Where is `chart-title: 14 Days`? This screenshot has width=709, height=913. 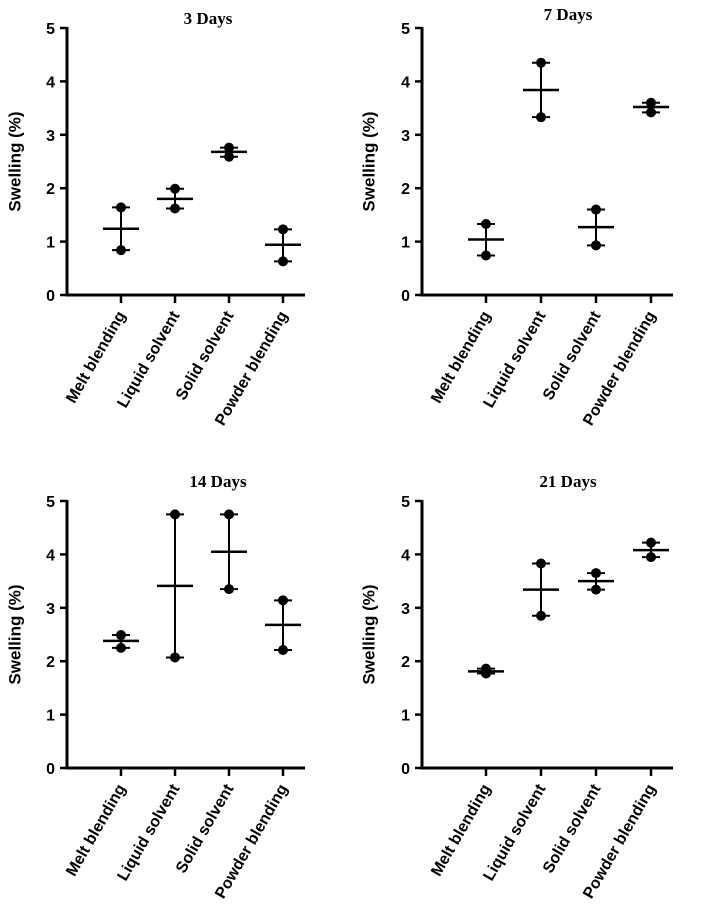 chart-title: 14 Days is located at coordinates (218, 481).